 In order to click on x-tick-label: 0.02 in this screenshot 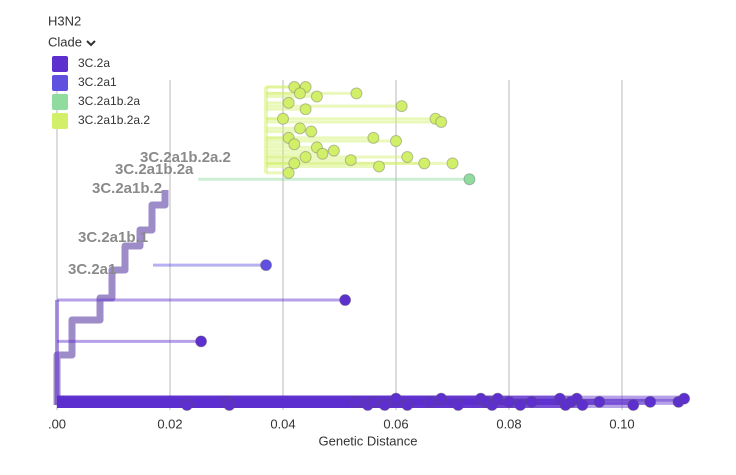, I will do `click(169, 423)`.